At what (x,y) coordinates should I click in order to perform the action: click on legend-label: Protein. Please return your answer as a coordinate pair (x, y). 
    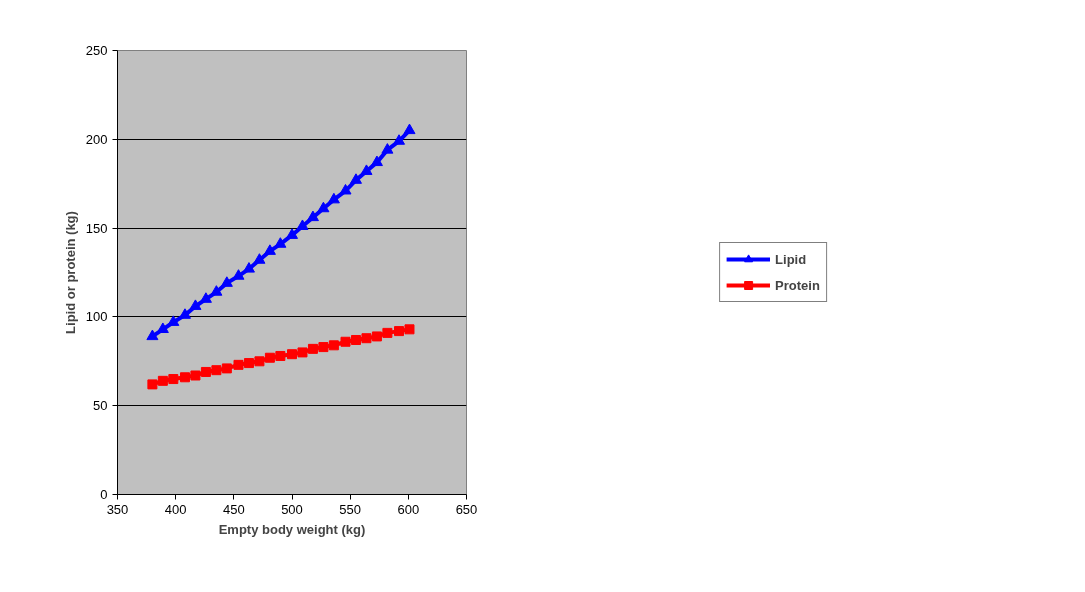
    Looking at the image, I should click on (797, 285).